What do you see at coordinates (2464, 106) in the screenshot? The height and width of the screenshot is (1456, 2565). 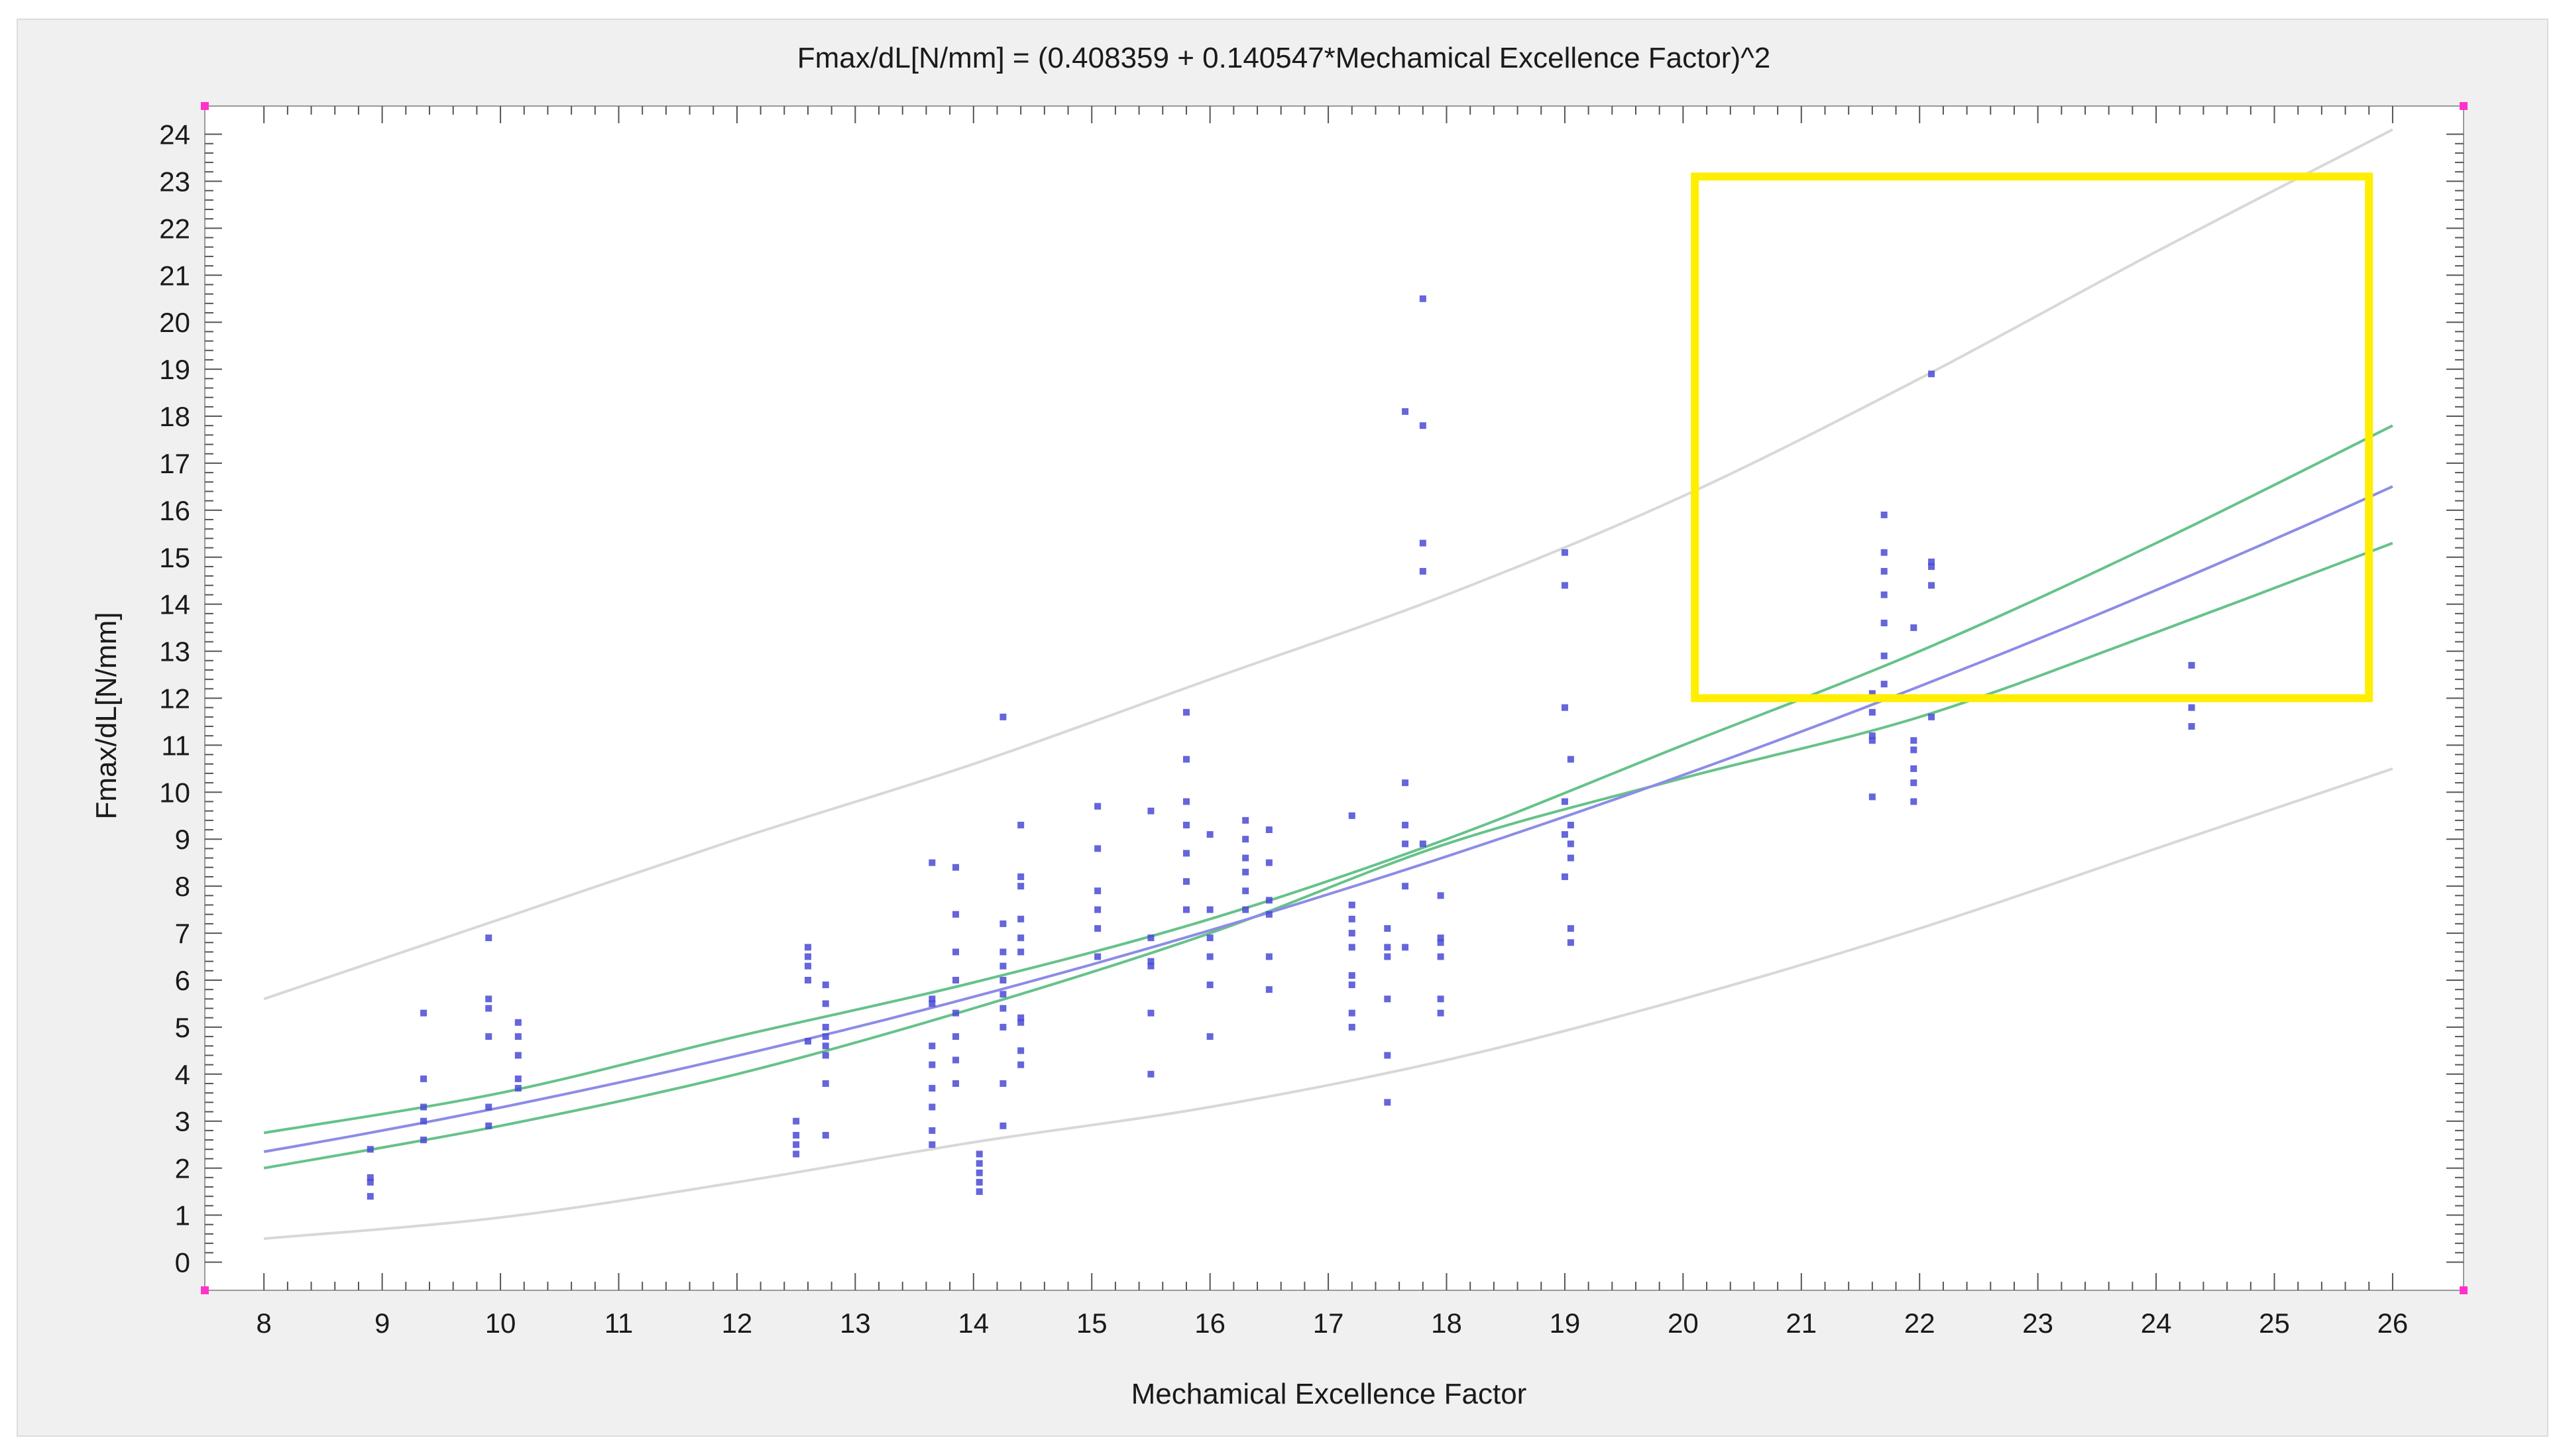 I see `corner-marker` at bounding box center [2464, 106].